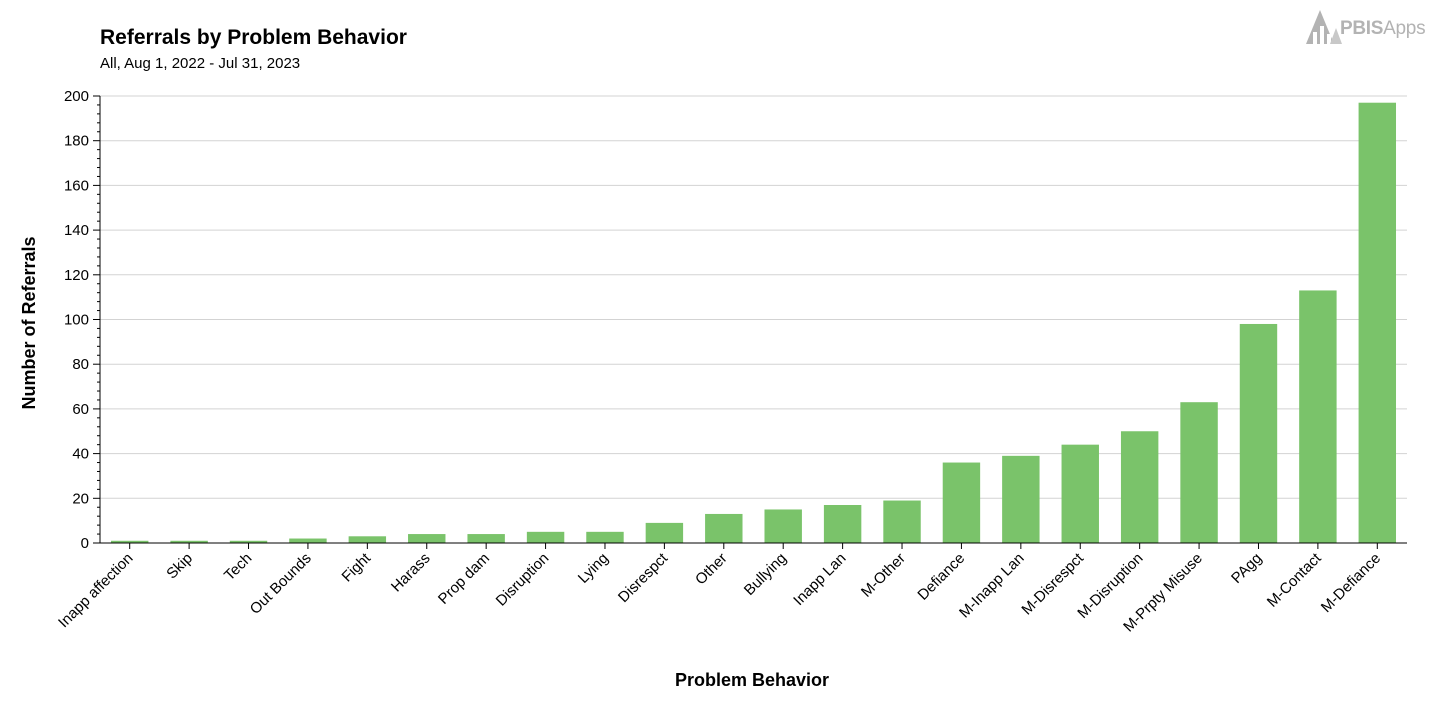  I want to click on pbis-apps-logo-text: PBISApps, so click(1383, 28).